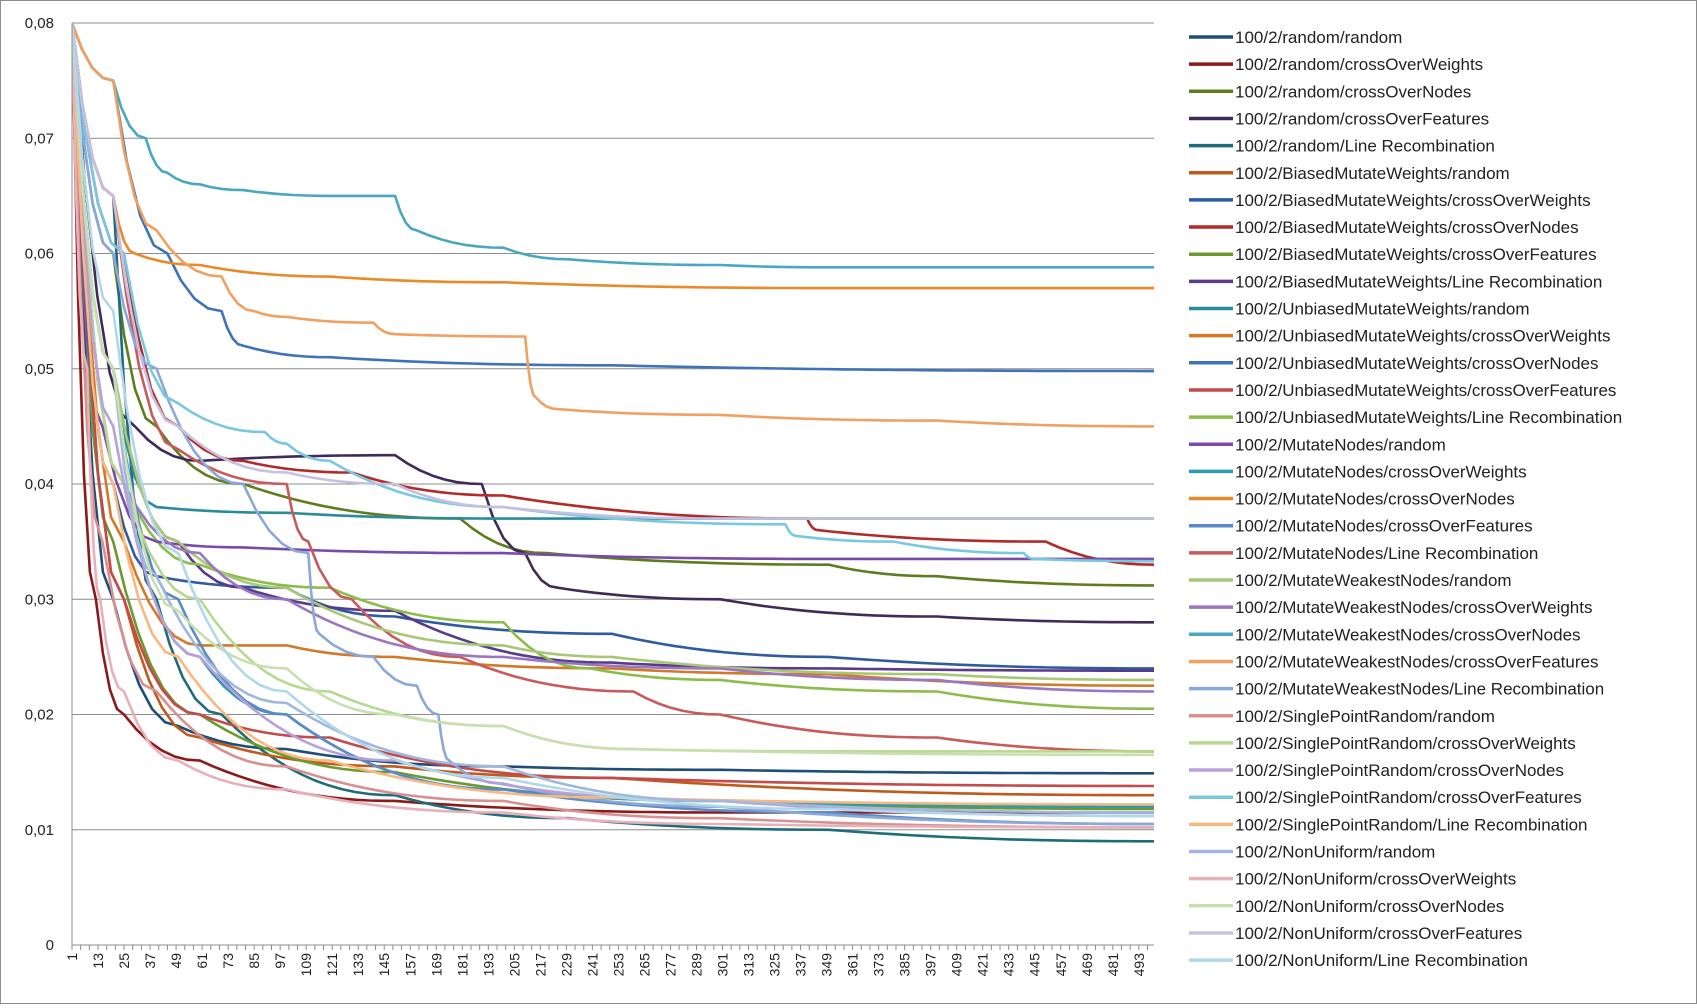  Describe the element at coordinates (39, 715) in the screenshot. I see `y-tick-label: 0,02` at that location.